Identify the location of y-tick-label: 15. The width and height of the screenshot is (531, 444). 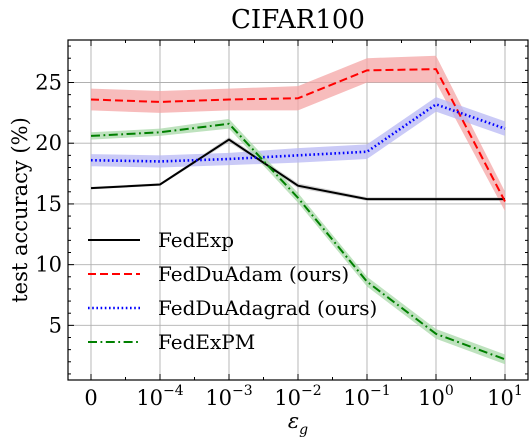
(48, 204).